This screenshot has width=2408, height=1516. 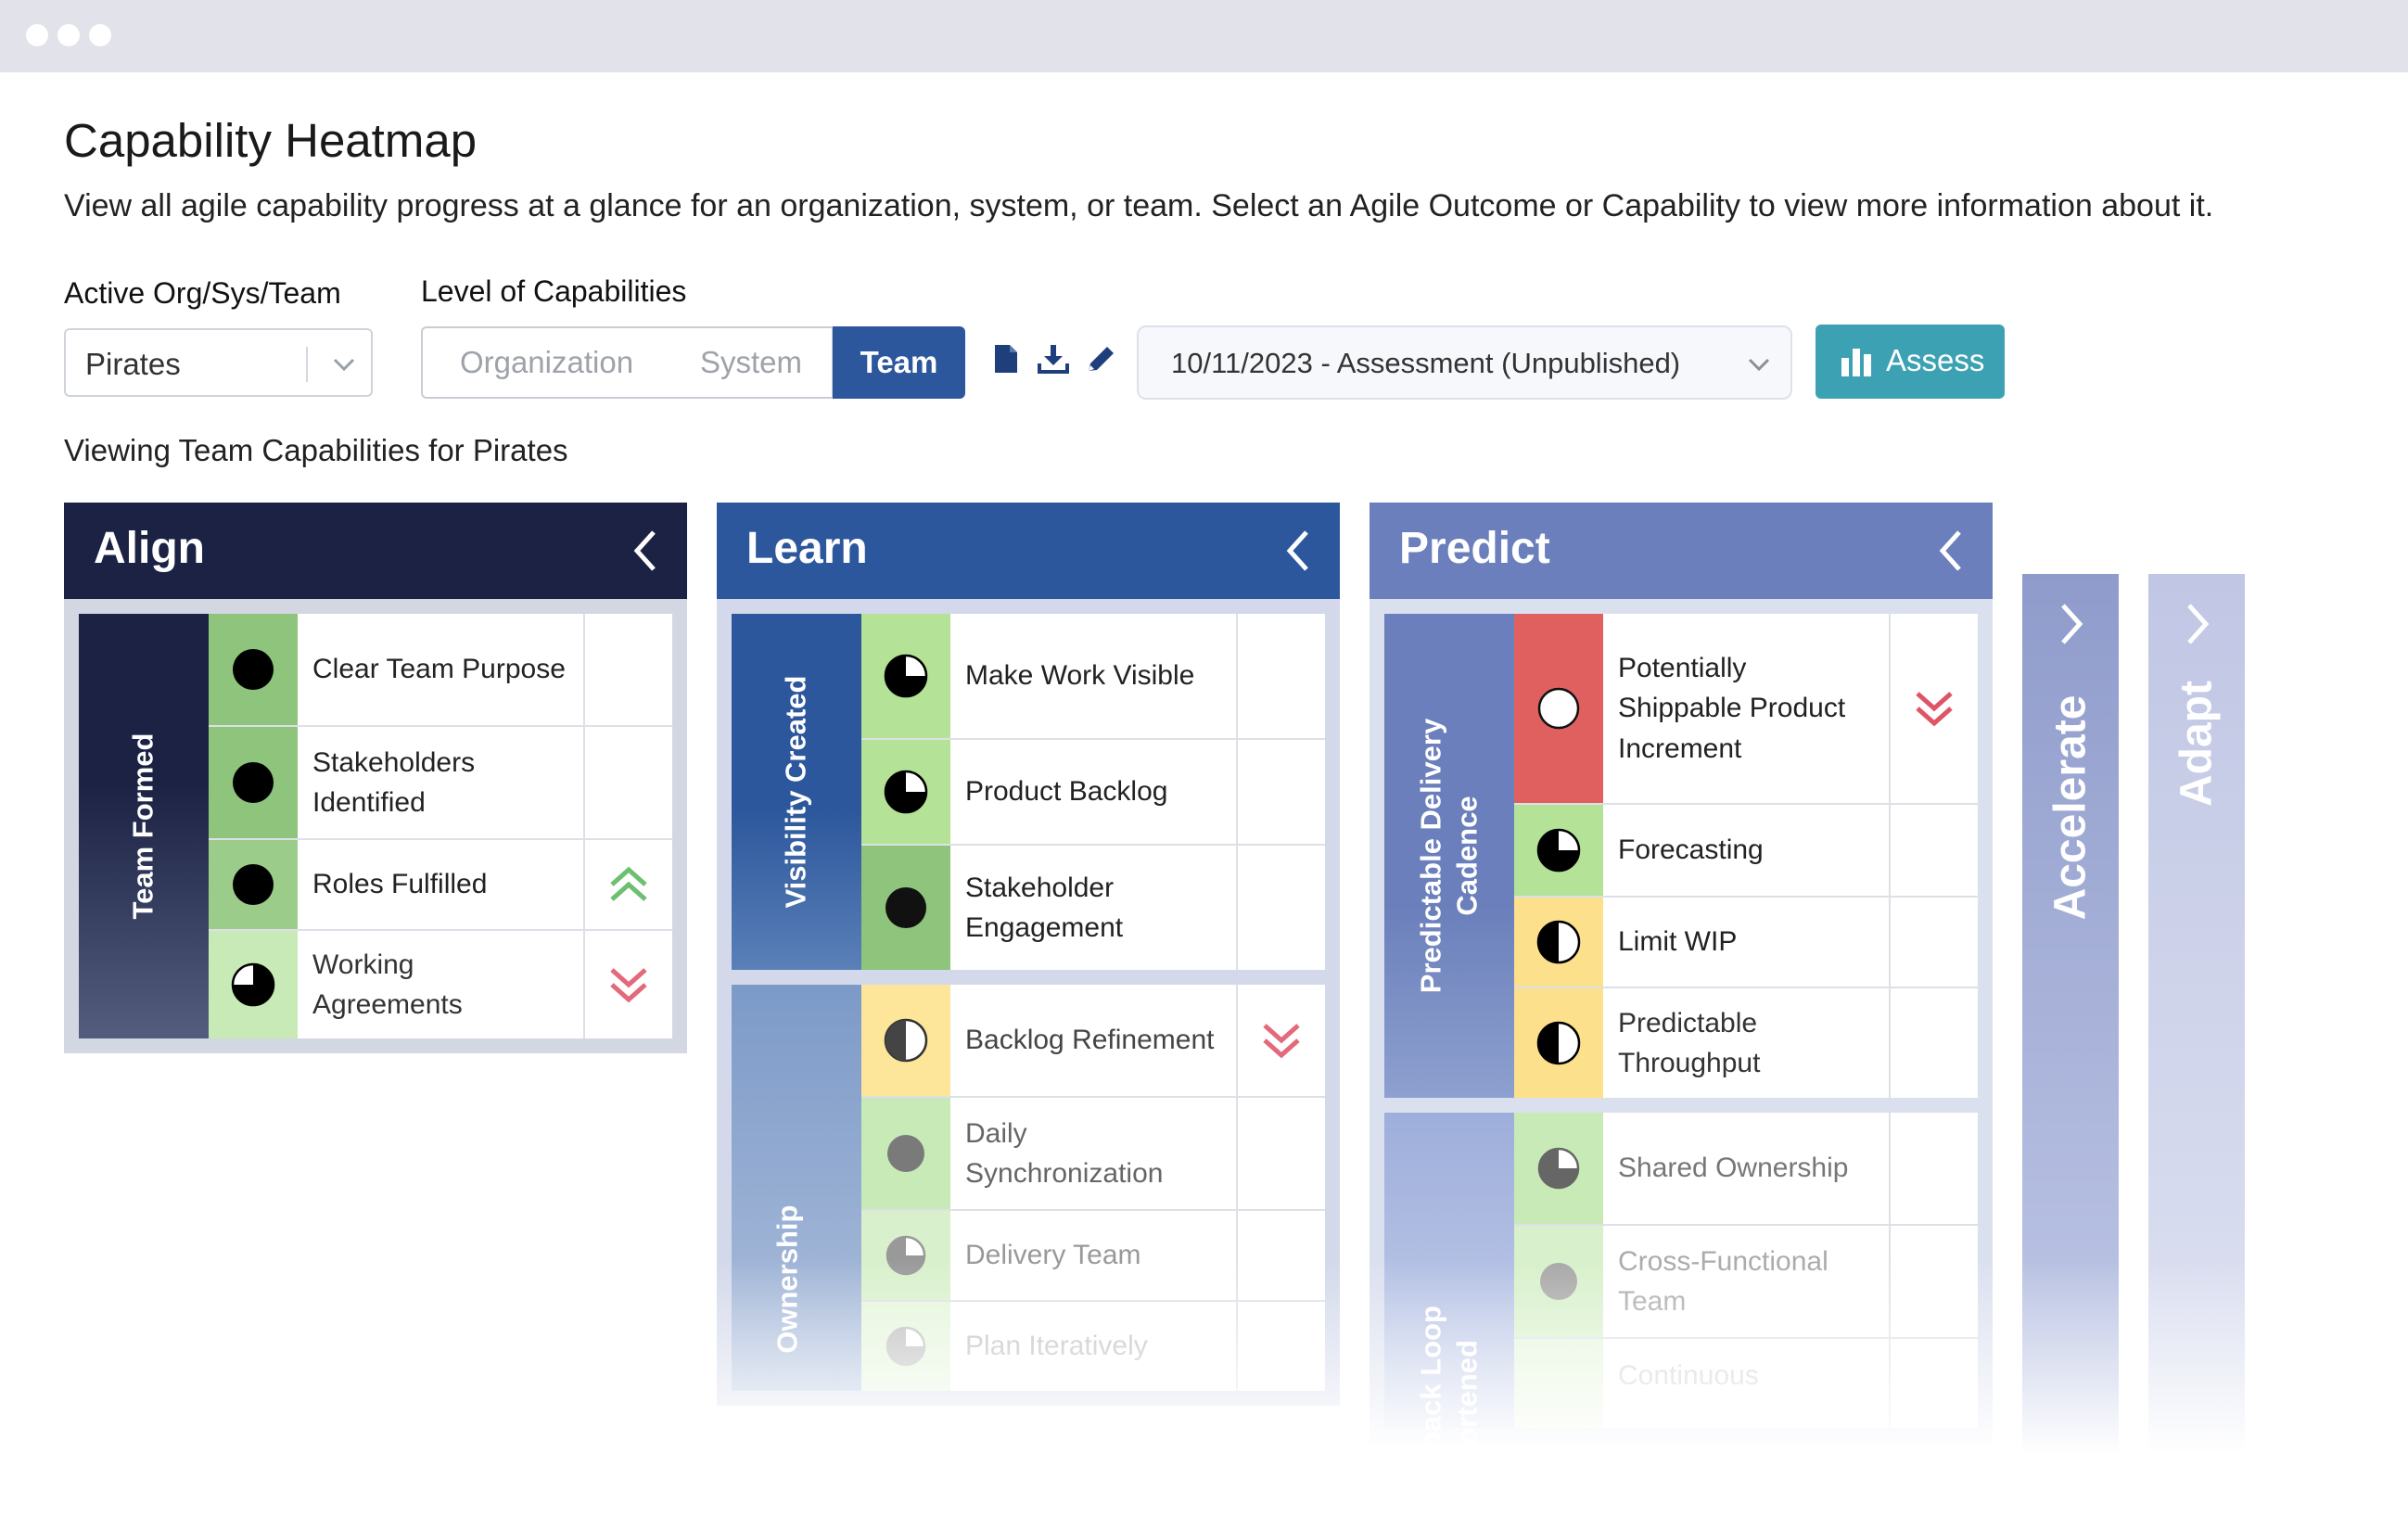 What do you see at coordinates (1093, 1256) in the screenshot?
I see `capability-row: Delivery Team` at bounding box center [1093, 1256].